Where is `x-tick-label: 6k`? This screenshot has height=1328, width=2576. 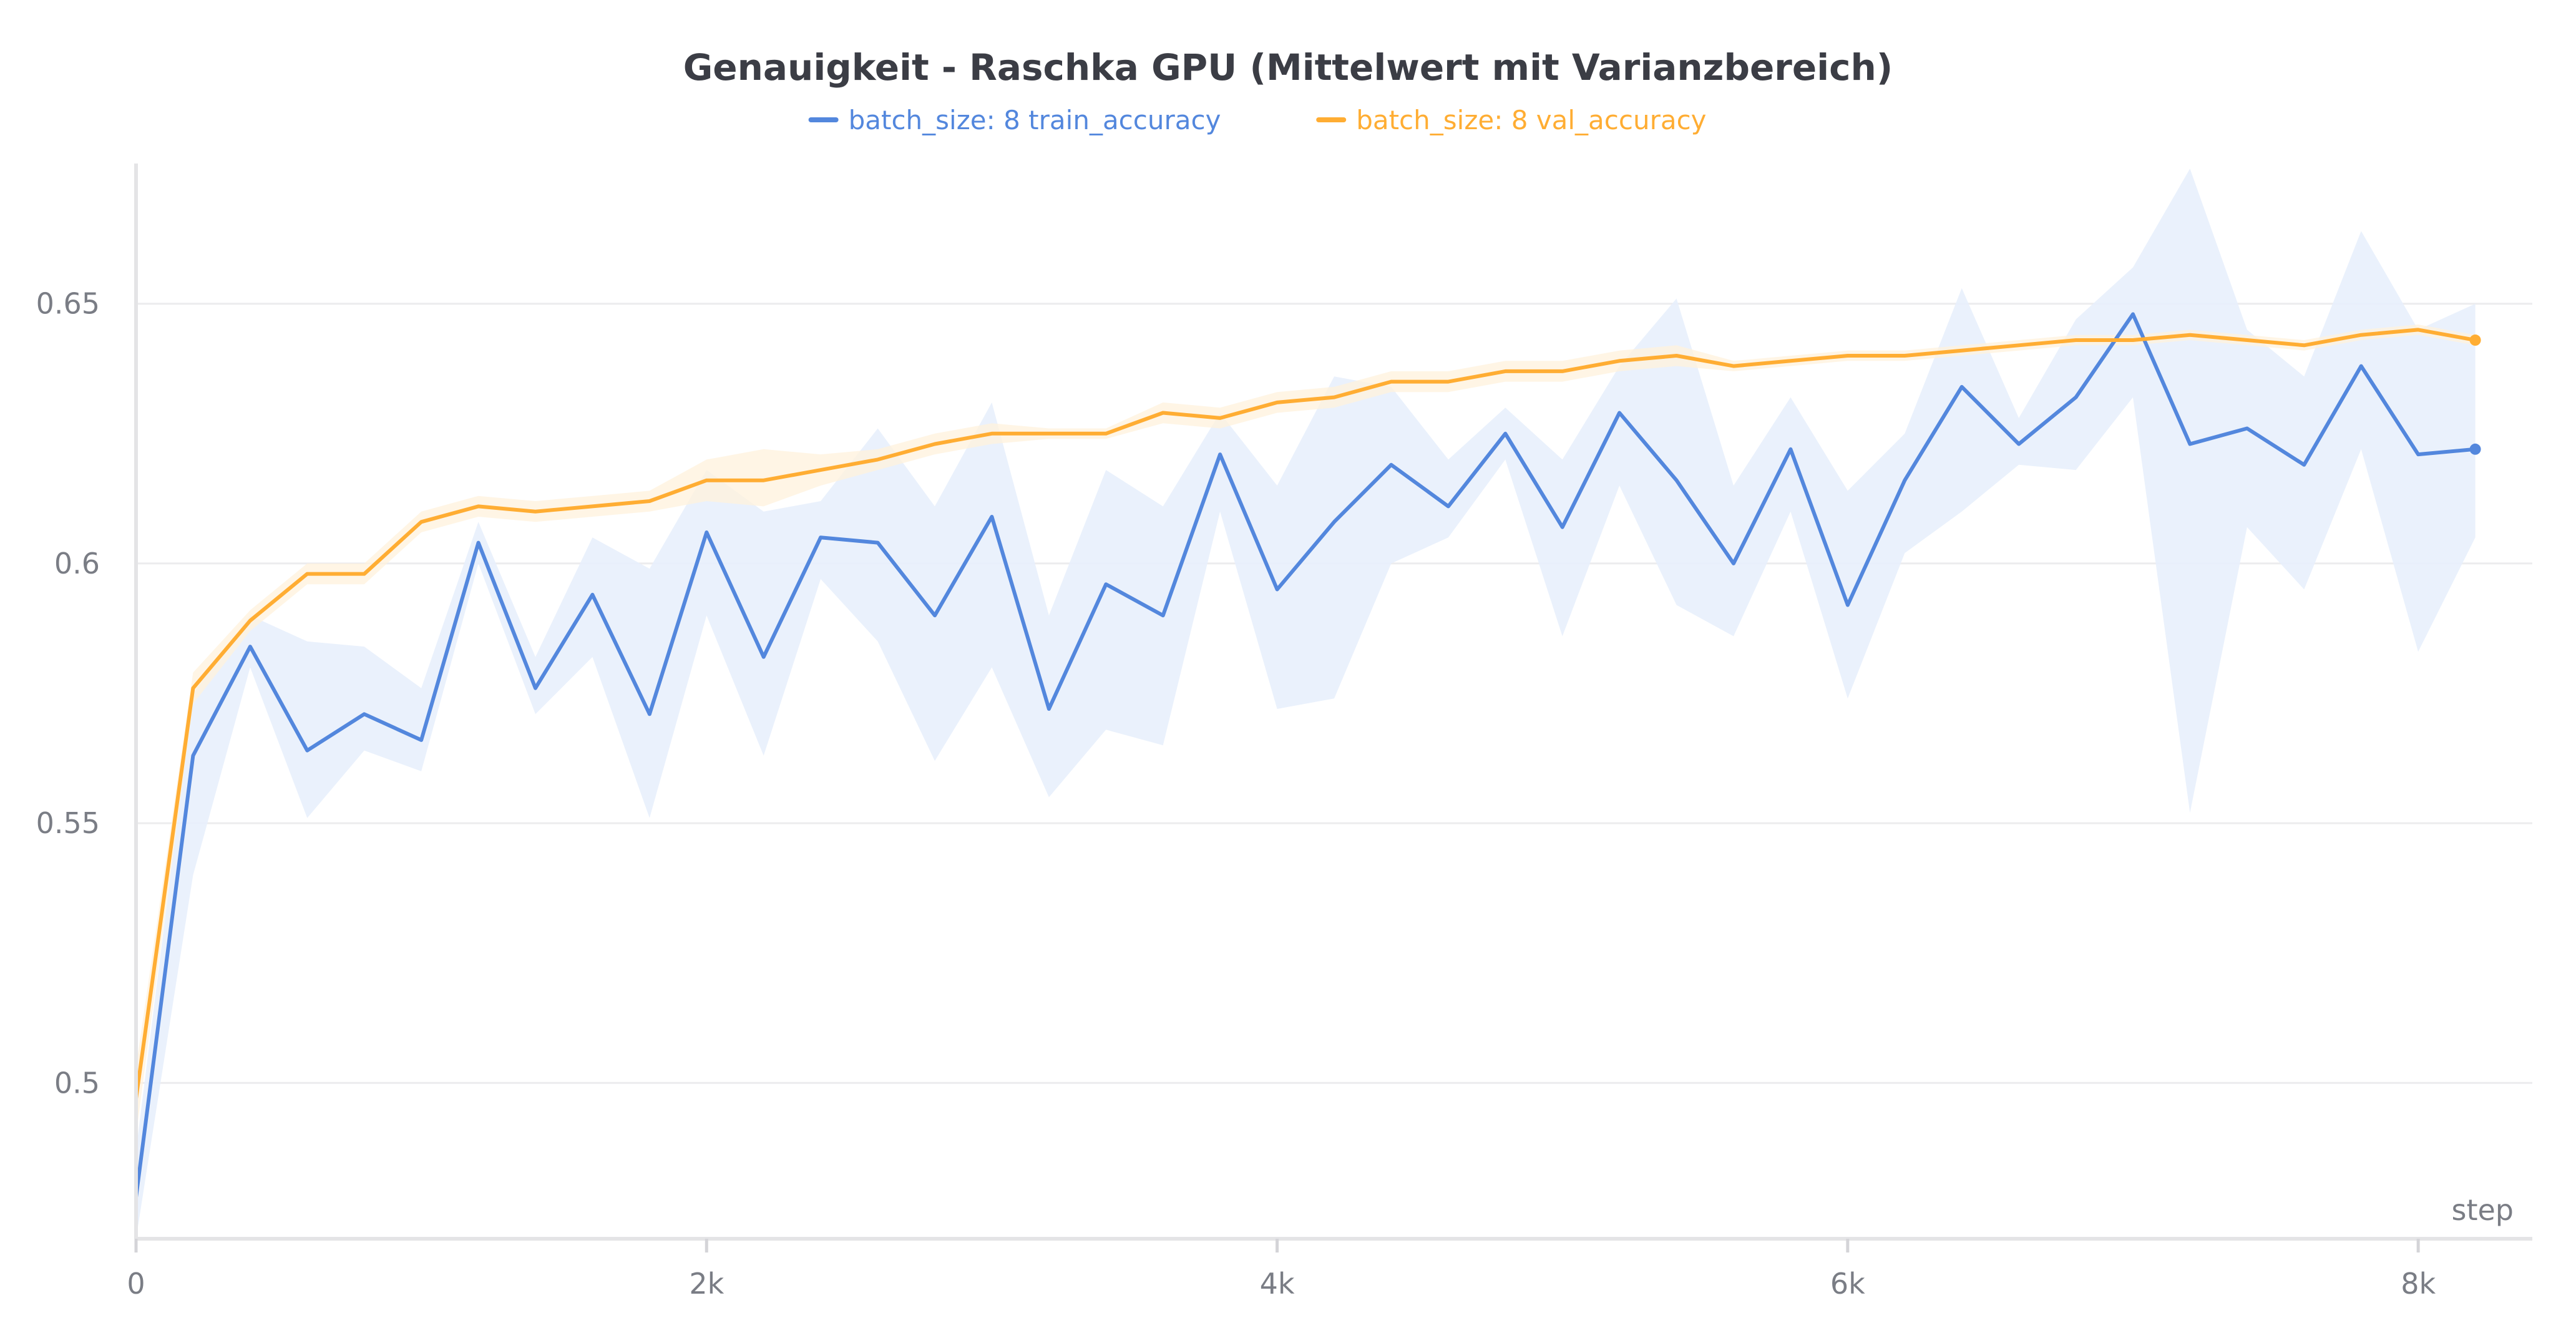 x-tick-label: 6k is located at coordinates (1847, 1284).